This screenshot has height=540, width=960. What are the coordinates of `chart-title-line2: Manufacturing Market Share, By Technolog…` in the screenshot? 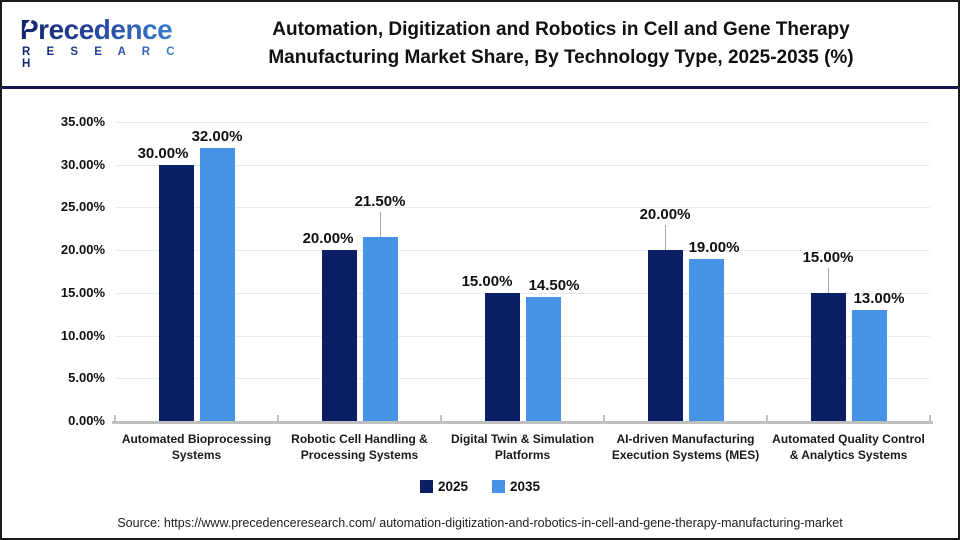 It's located at (561, 57).